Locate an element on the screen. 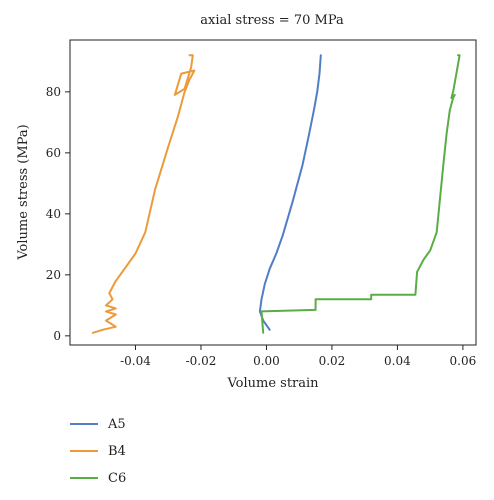 The image size is (494, 500). legend-label-c6: C6 is located at coordinates (117, 478).